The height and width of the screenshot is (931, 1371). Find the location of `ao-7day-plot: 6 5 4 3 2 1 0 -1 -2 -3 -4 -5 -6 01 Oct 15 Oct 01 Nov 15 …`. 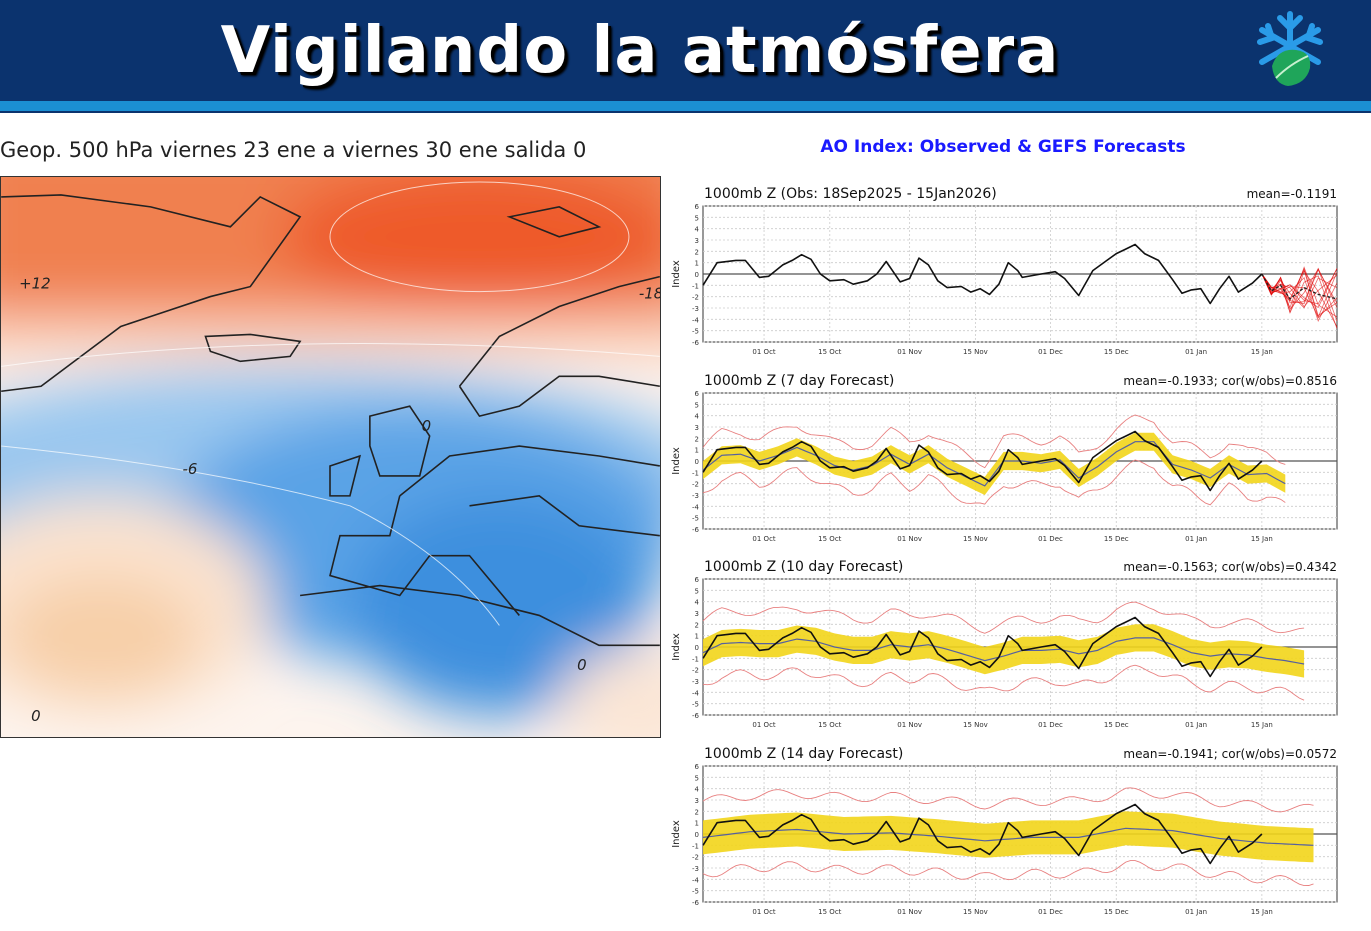

ao-7day-plot: 6 5 4 3 2 1 0 -1 -2 -3 -4 -5 -6 01 Oct 15 Oct 01 Nov 15 … is located at coordinates (1004, 466).